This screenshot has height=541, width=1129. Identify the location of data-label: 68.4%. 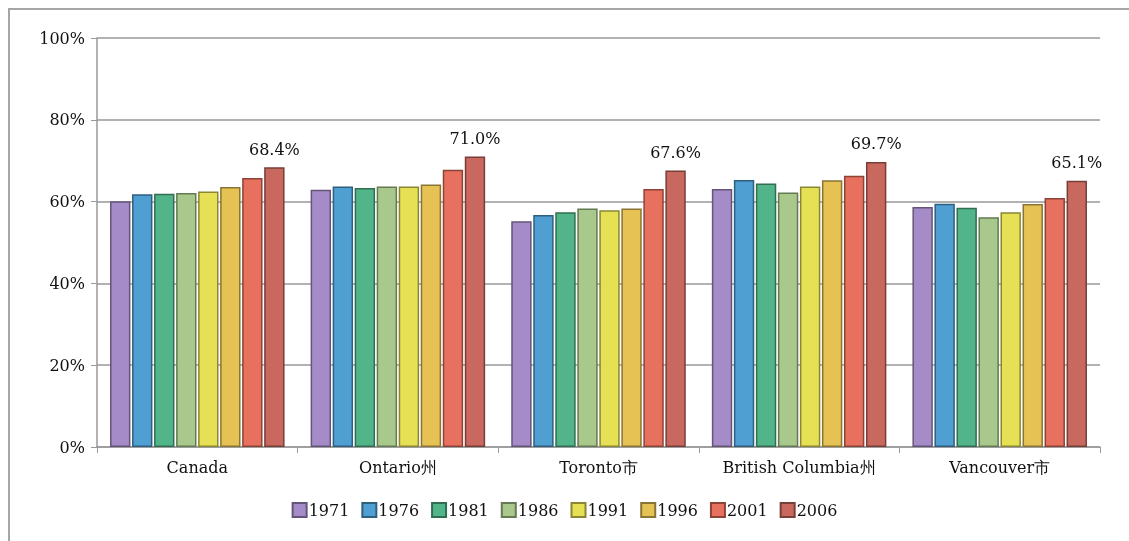
(274, 149).